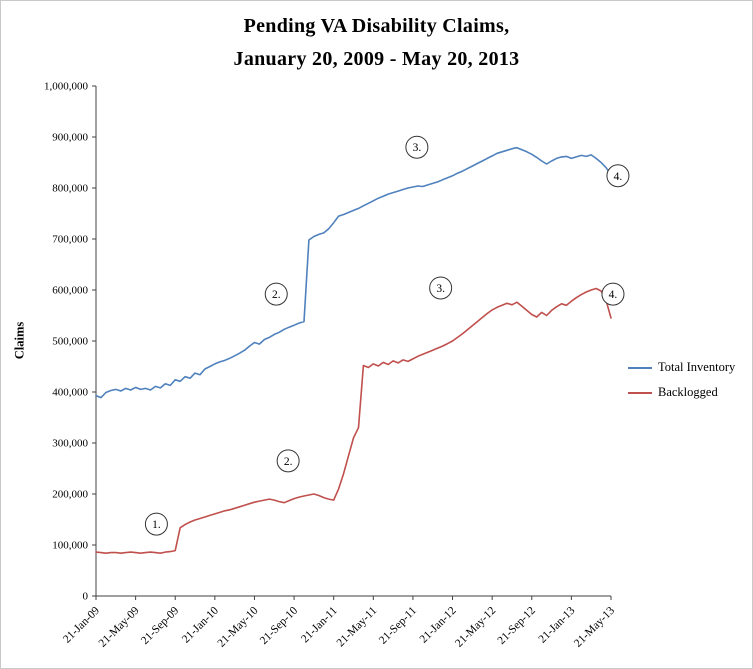 The image size is (753, 669). I want to click on x-tick-label: 21-May-09, so click(119, 626).